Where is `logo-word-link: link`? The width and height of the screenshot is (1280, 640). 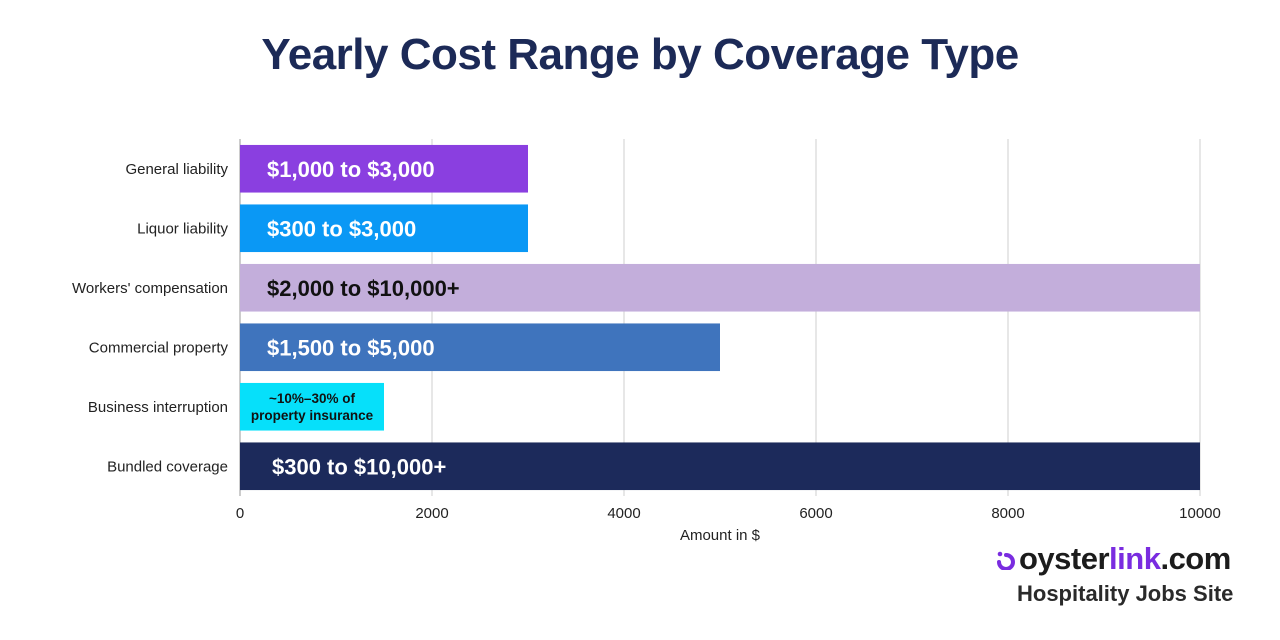
logo-word-link: link is located at coordinates (1135, 558).